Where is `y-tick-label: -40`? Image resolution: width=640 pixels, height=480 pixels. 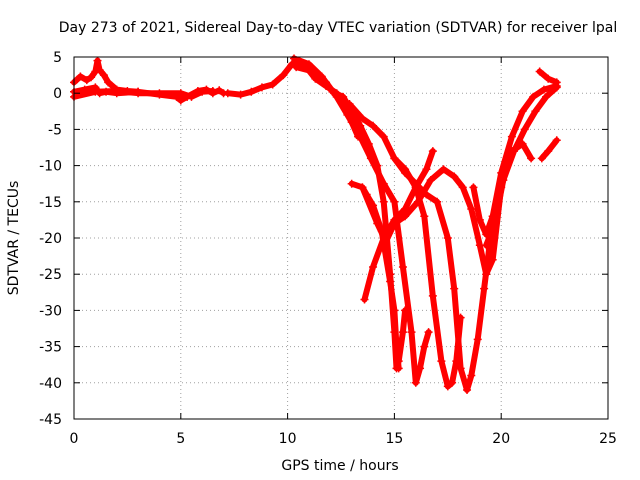
y-tick-label: -40 is located at coordinates (50, 384).